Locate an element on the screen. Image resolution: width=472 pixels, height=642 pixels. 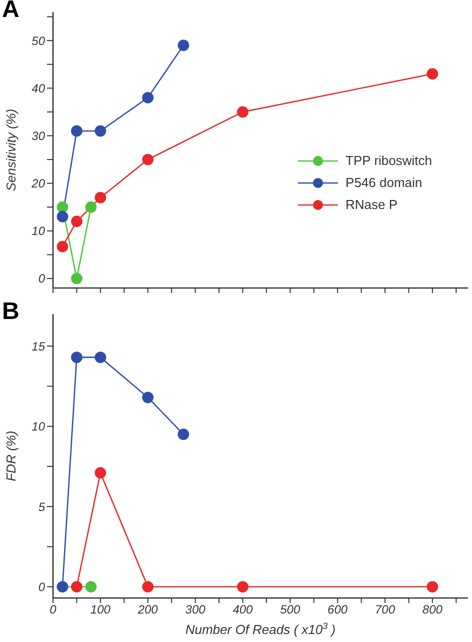
x-tick-label: 400 is located at coordinates (243, 609).